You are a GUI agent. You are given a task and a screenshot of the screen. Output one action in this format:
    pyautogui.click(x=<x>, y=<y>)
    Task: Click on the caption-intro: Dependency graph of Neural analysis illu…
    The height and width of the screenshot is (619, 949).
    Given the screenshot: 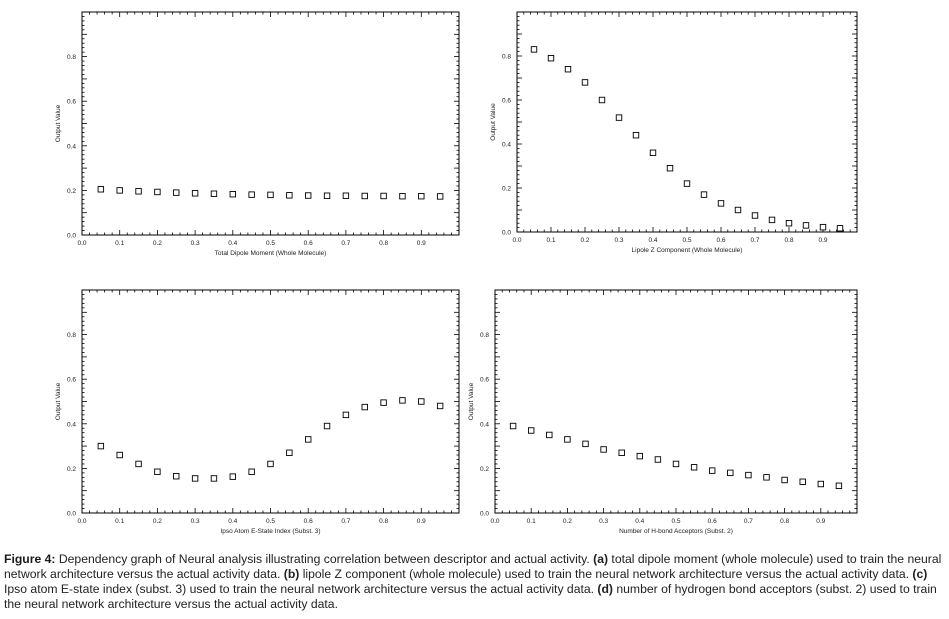 What is the action you would take?
    pyautogui.click(x=324, y=559)
    